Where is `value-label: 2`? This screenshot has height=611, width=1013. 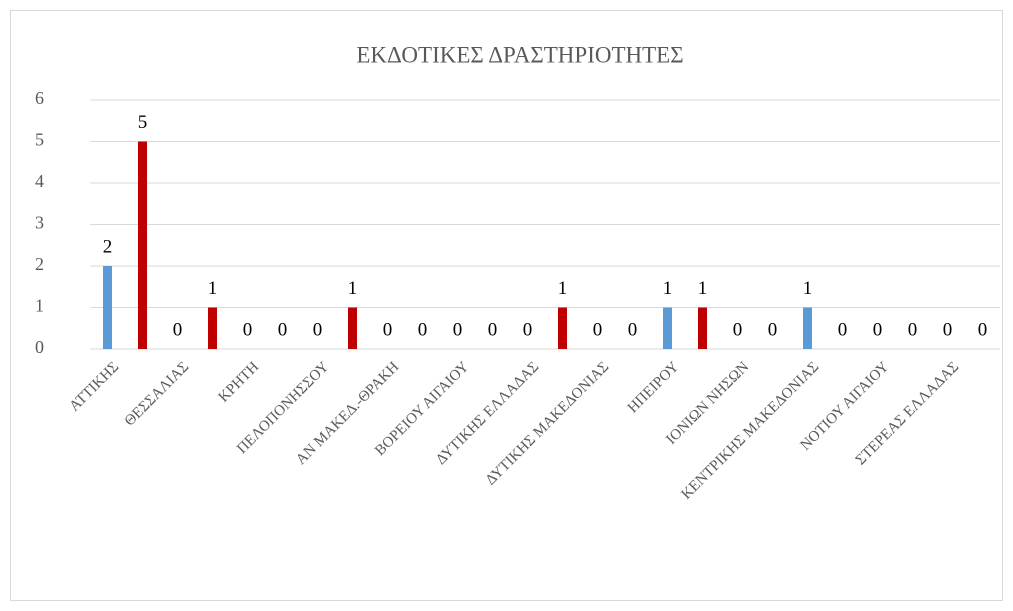
value-label: 2 is located at coordinates (108, 246).